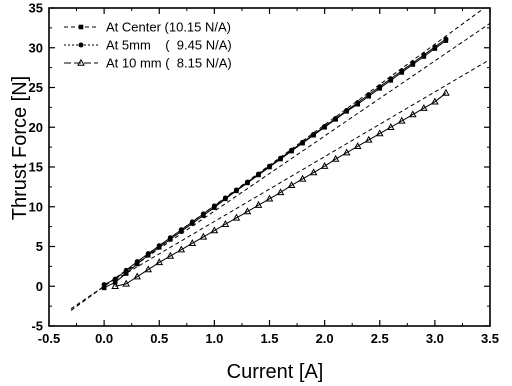 Image resolution: width=512 pixels, height=386 pixels. What do you see at coordinates (104, 338) in the screenshot?
I see `x-tick-label: 0.0` at bounding box center [104, 338].